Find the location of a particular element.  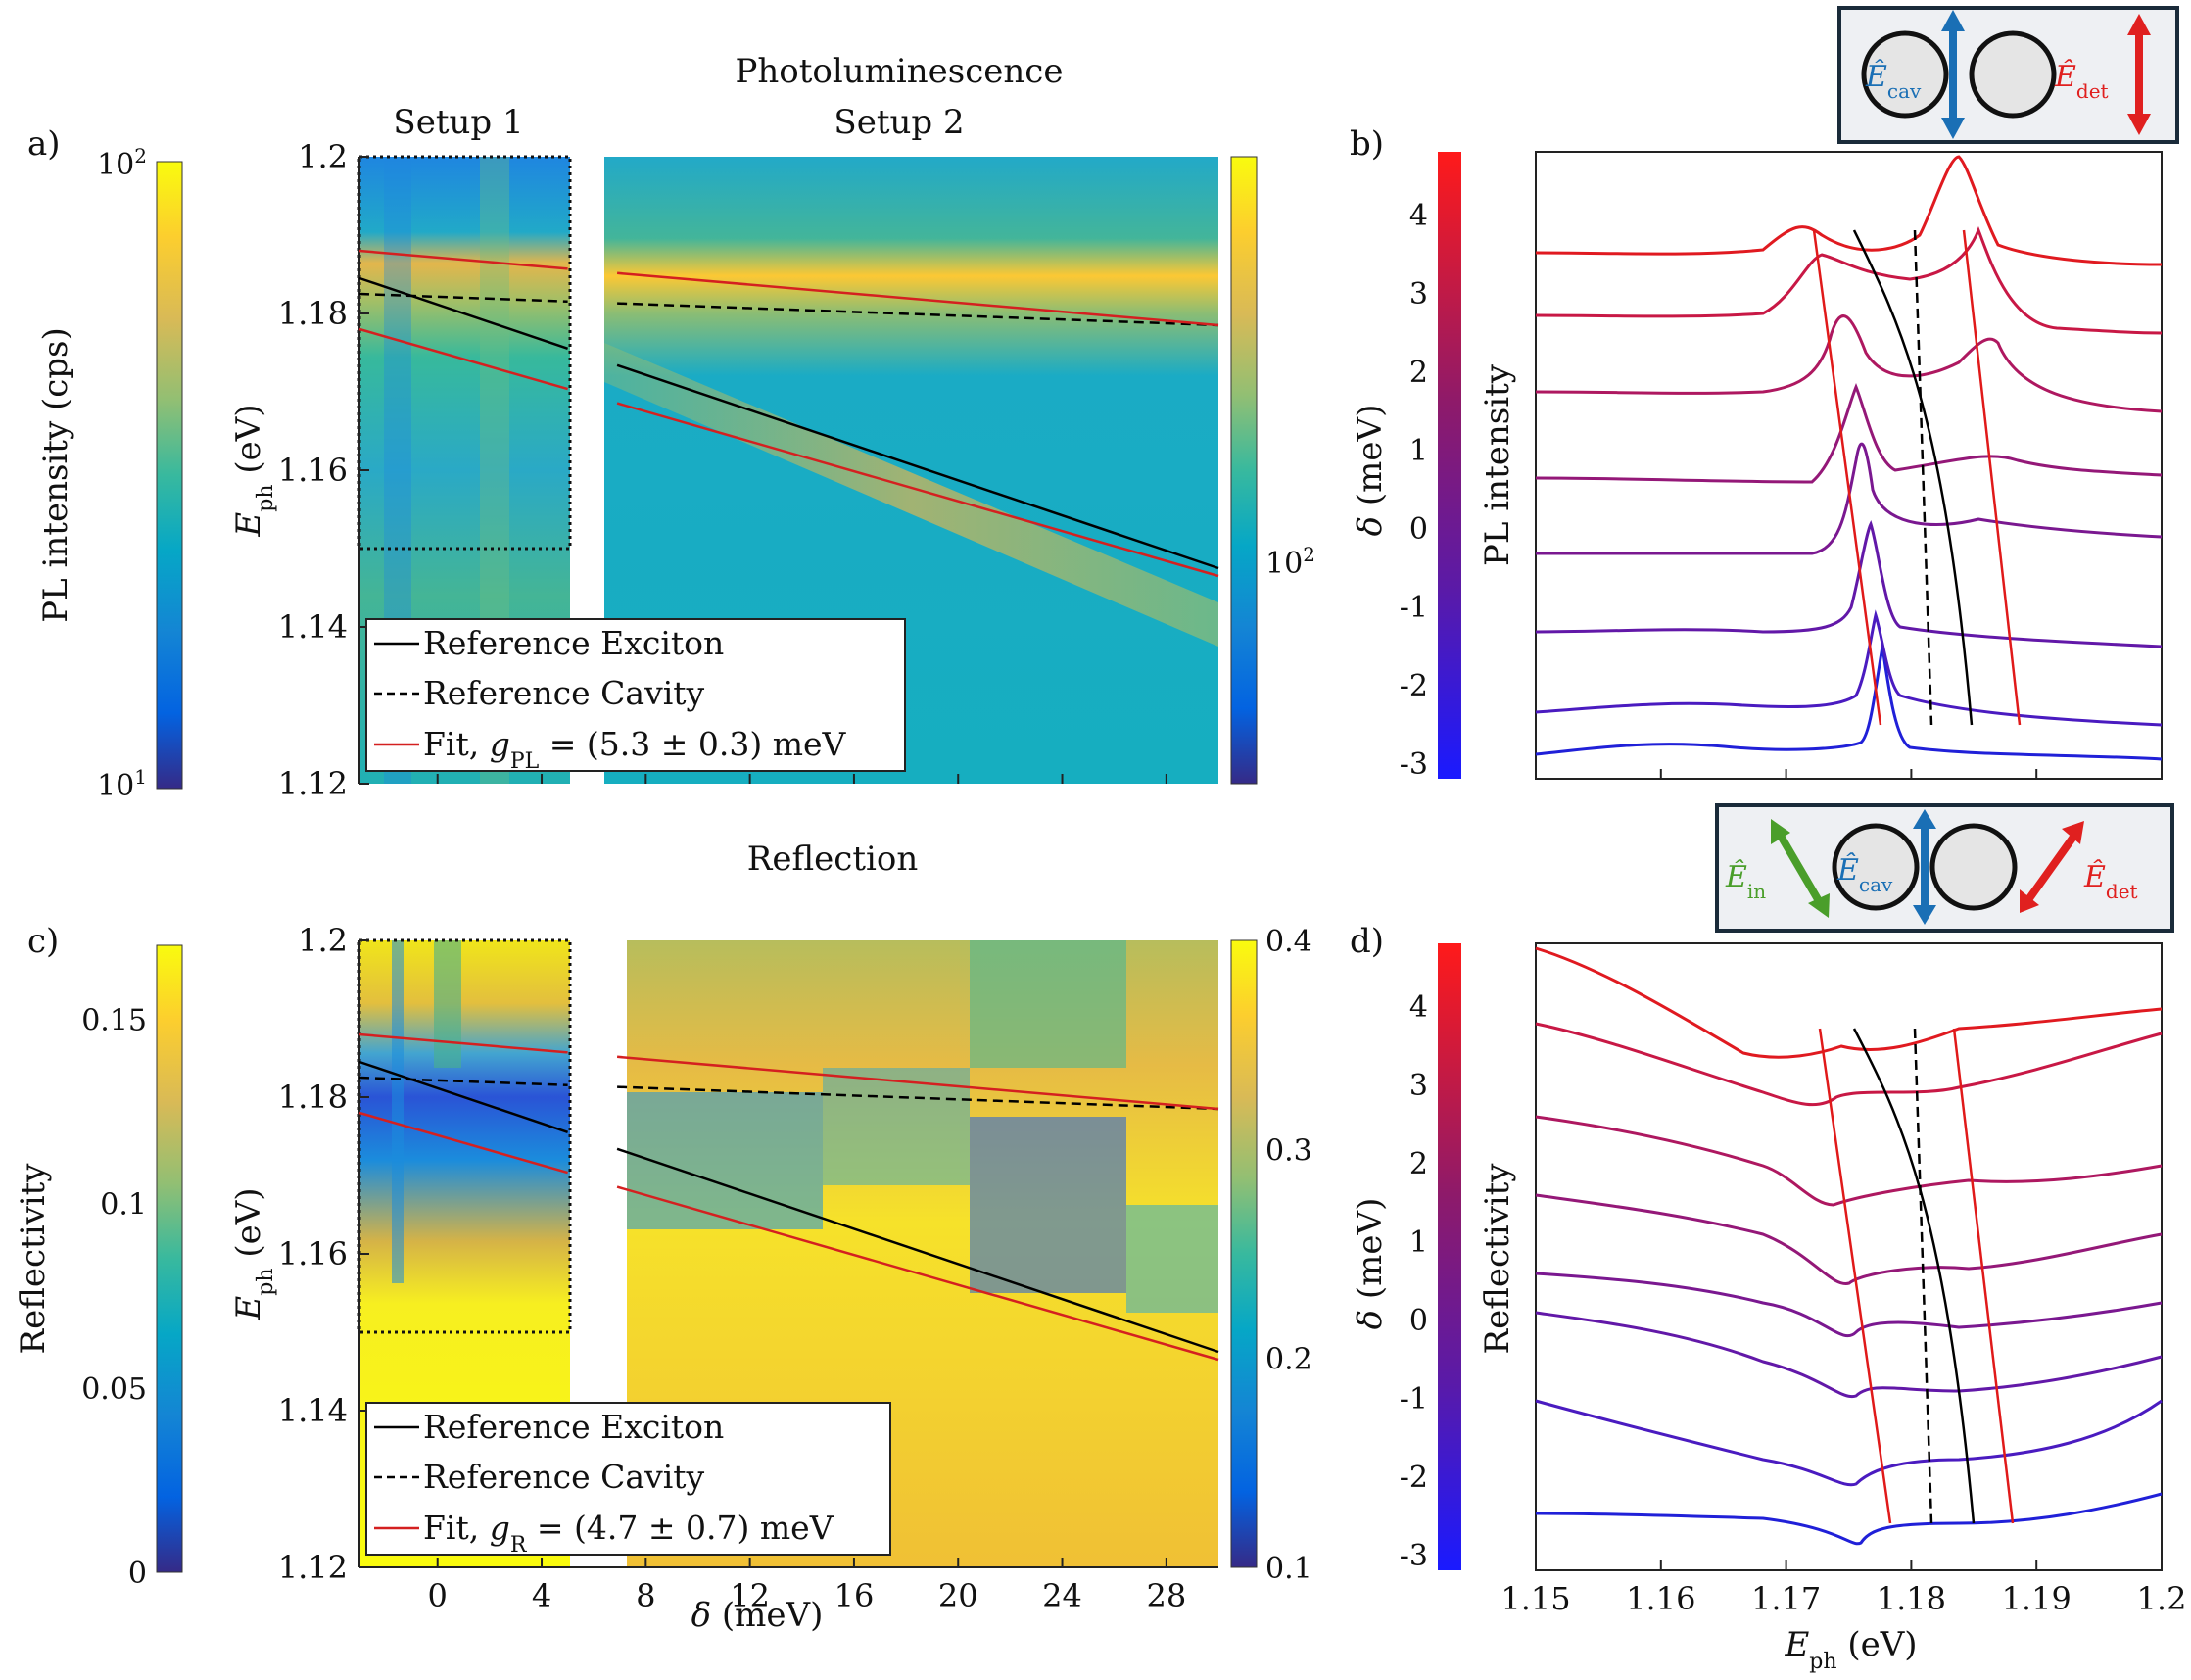

xtick-label: 4 is located at coordinates (541, 1595).